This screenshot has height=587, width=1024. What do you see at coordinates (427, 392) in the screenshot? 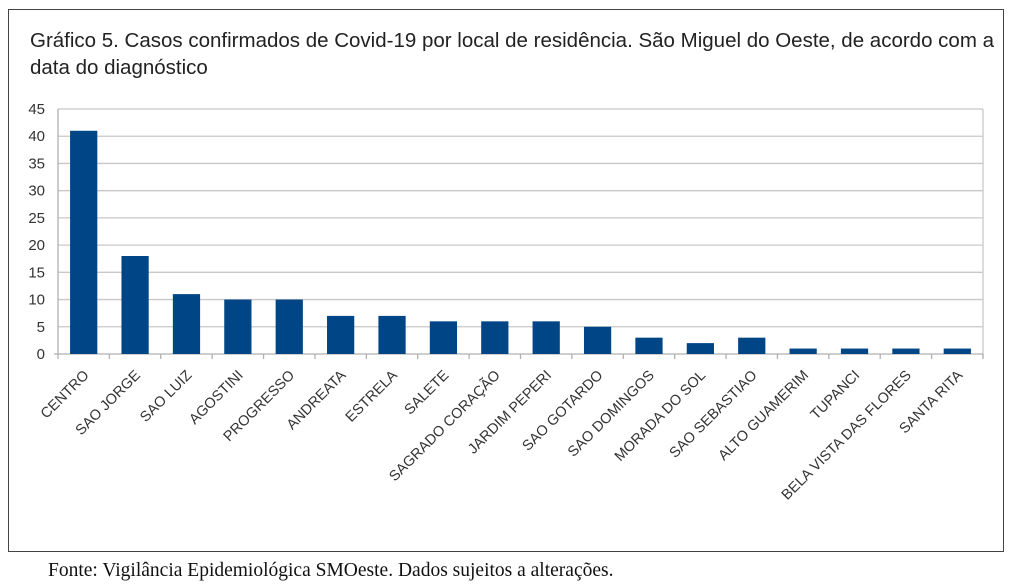
I see `x-tick-label: SALETE` at bounding box center [427, 392].